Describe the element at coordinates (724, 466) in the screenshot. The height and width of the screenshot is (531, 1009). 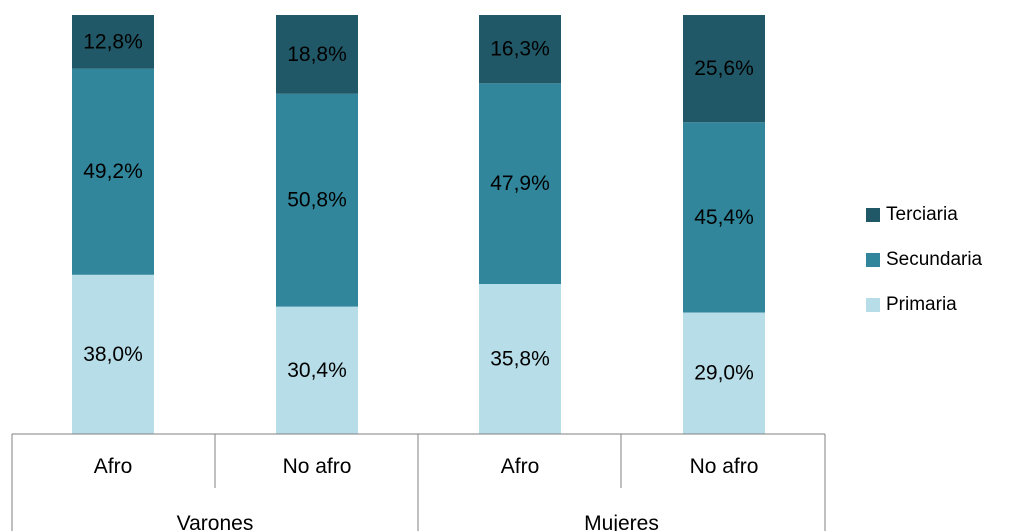
I see `category-label-3: No afro` at that location.